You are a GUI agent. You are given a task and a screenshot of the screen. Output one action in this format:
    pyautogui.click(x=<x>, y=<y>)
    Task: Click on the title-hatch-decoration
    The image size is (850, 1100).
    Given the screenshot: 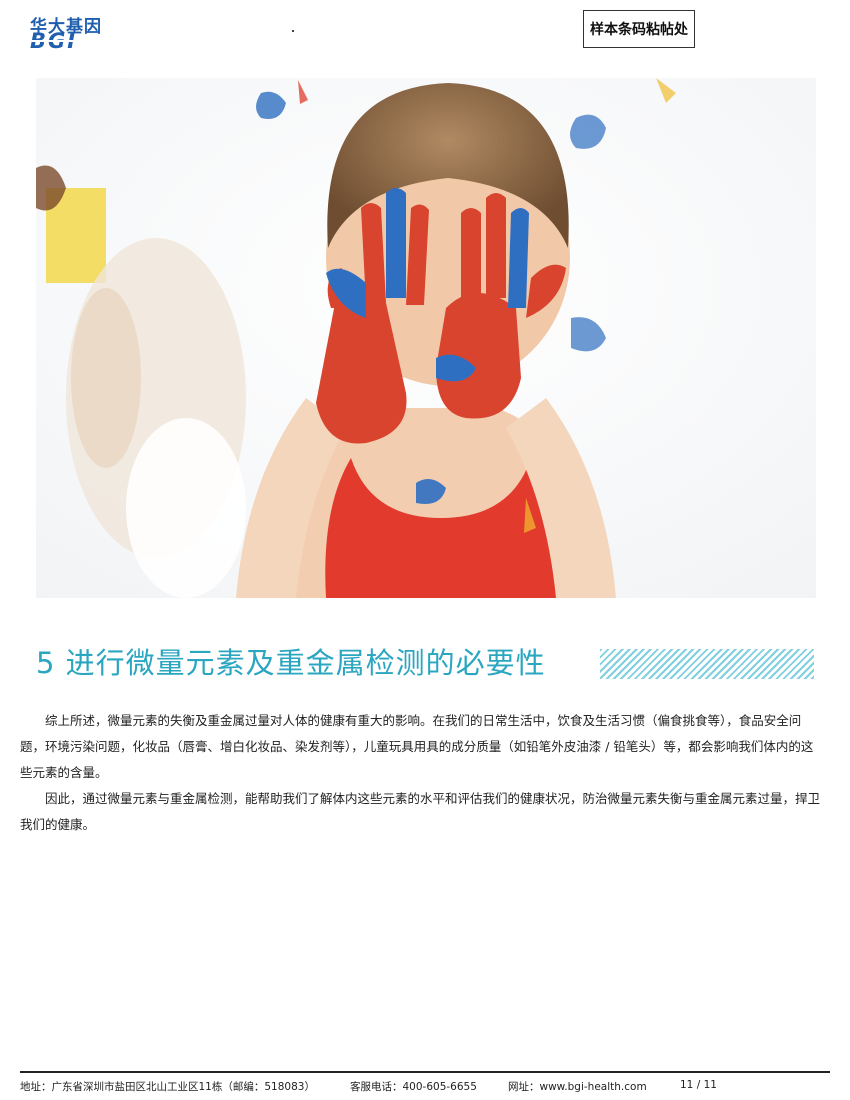 What is the action you would take?
    pyautogui.click(x=707, y=664)
    